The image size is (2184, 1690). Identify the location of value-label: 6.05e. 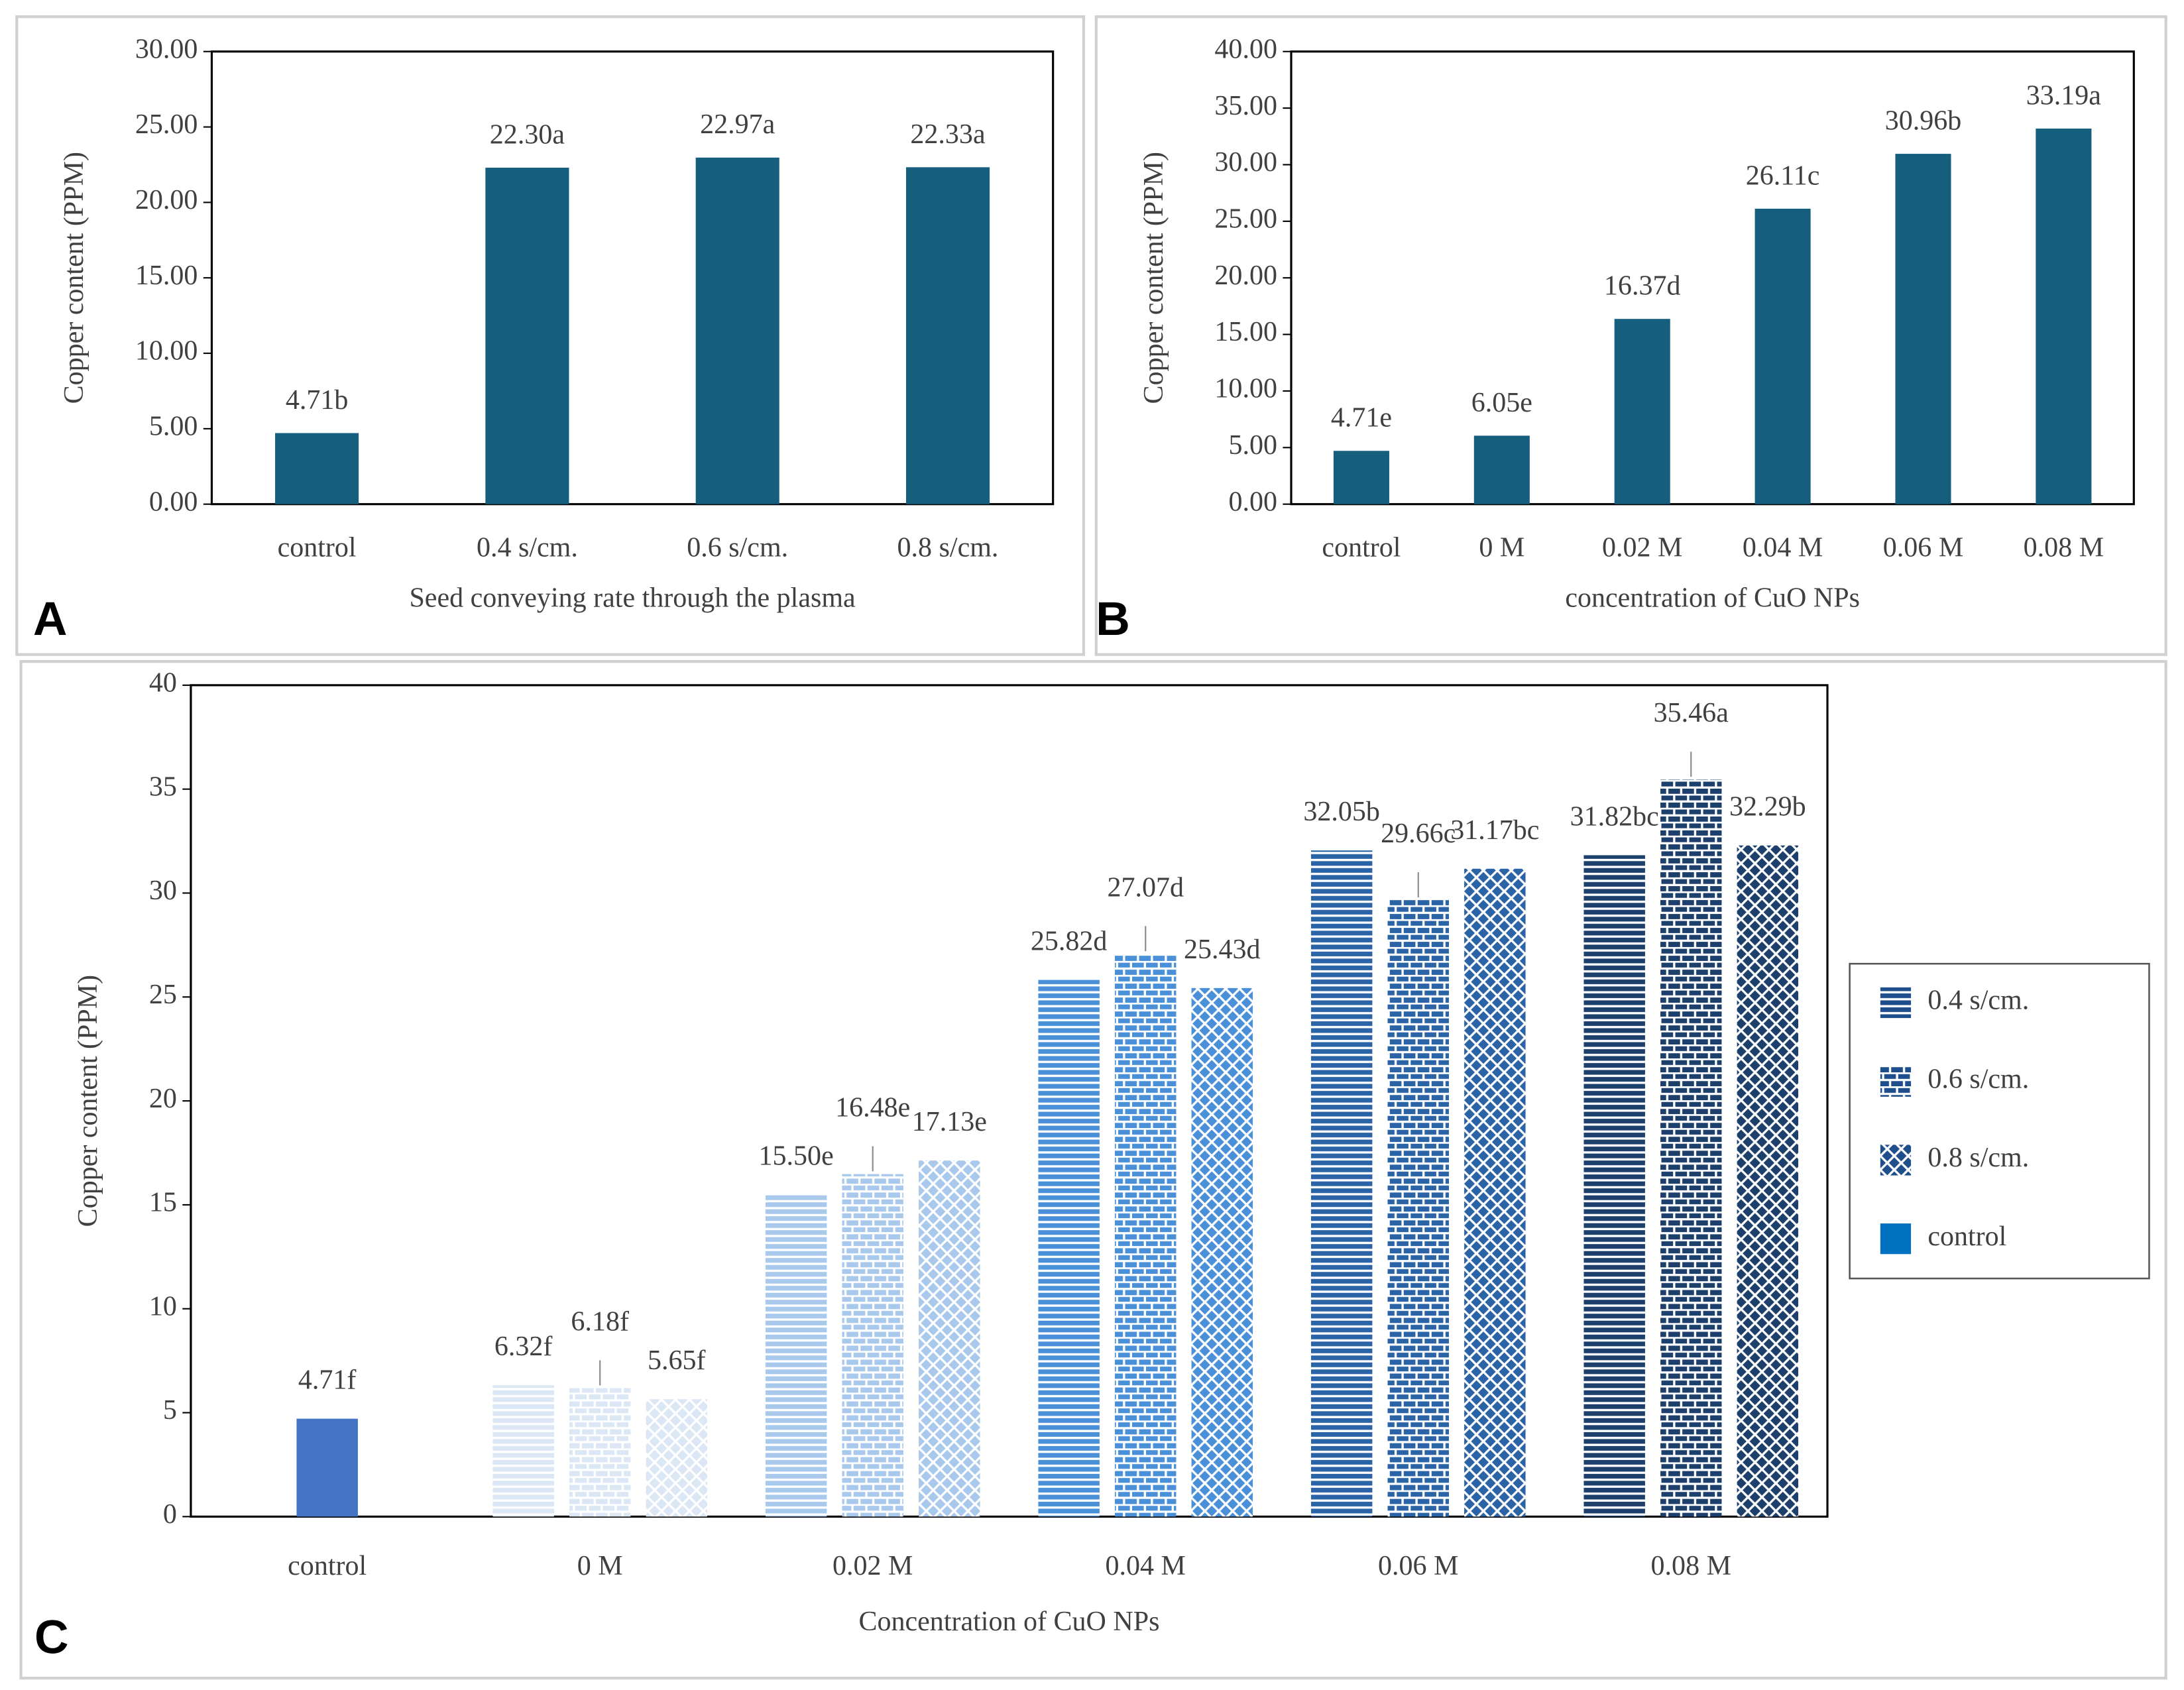
(1501, 403).